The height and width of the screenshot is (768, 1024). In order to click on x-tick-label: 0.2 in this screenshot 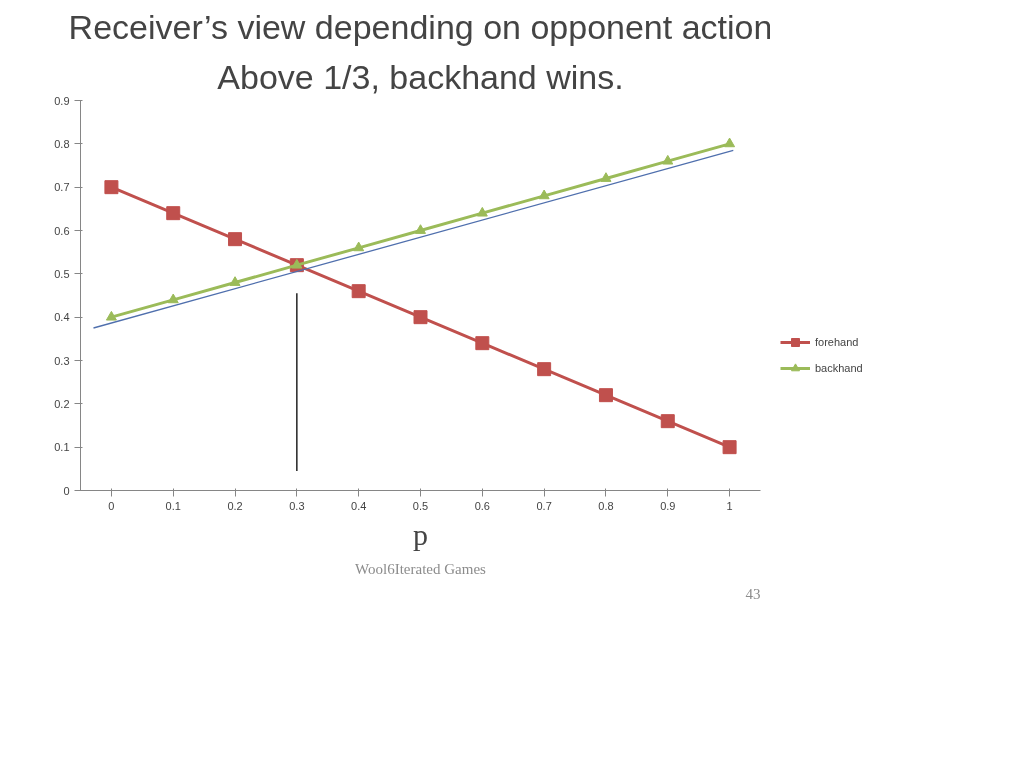, I will do `click(235, 505)`.